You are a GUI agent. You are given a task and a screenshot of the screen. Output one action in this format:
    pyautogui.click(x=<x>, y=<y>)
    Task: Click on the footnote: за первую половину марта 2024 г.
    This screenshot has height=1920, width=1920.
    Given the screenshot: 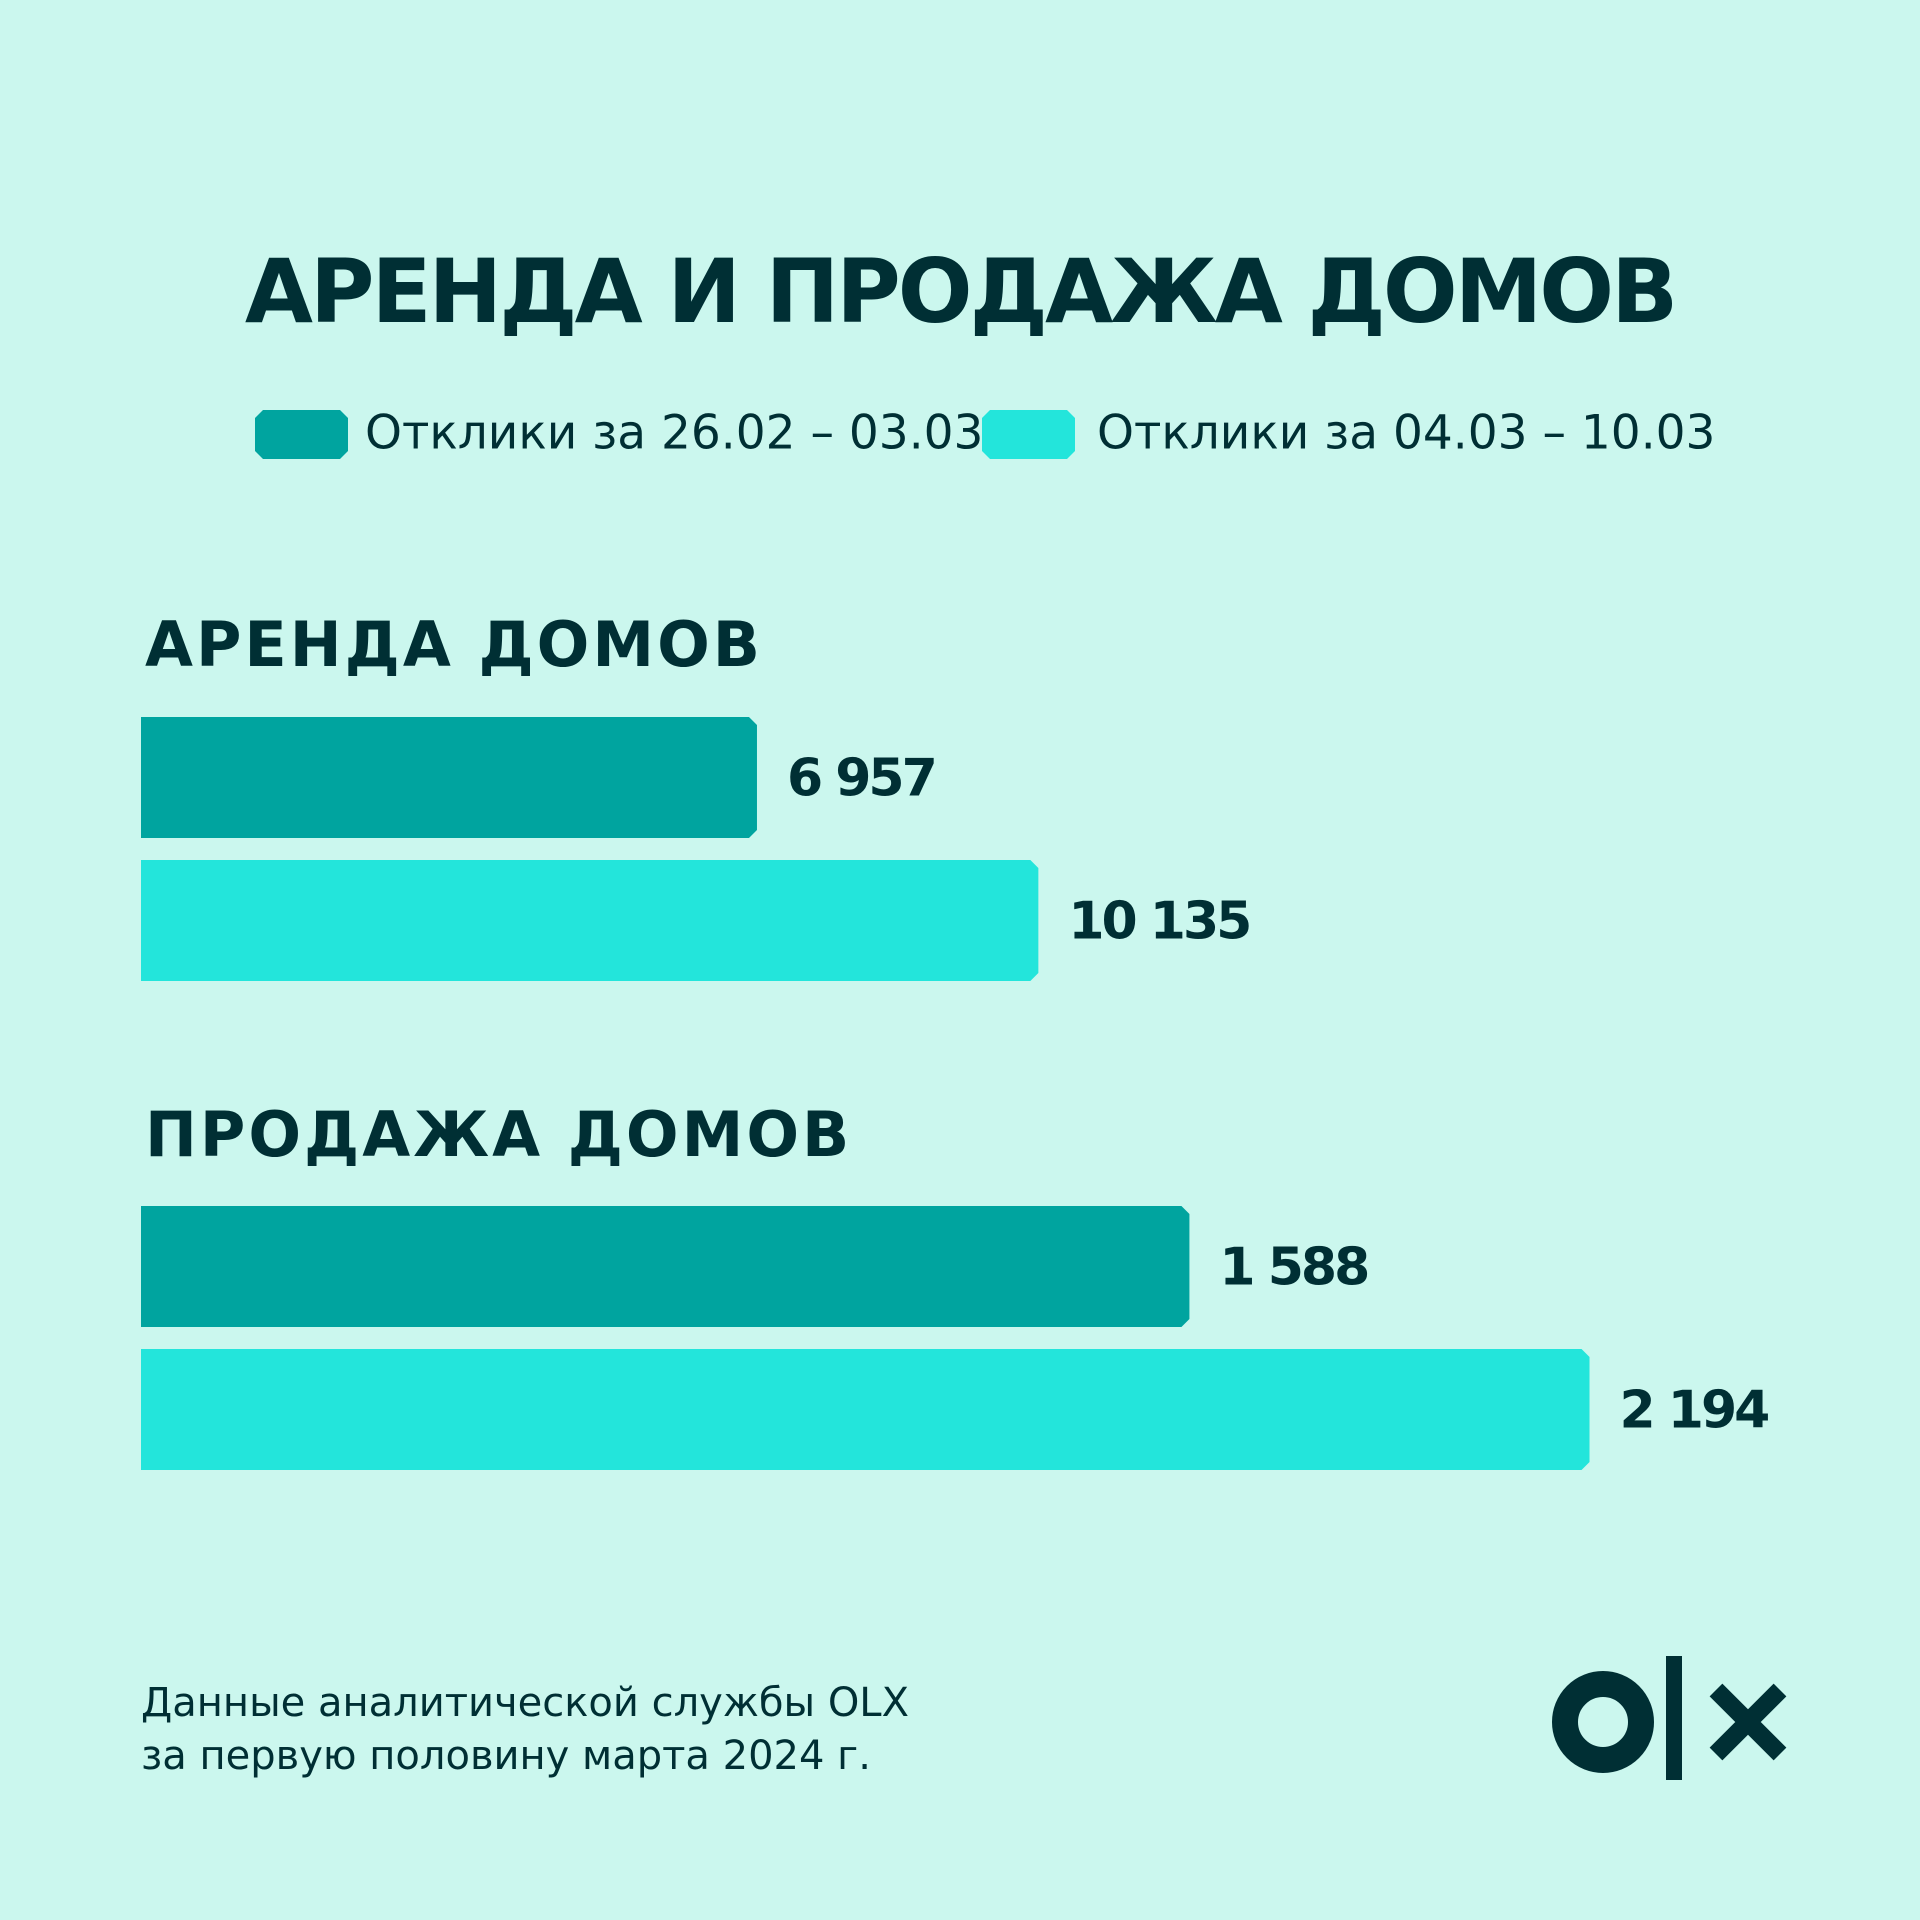 What is the action you would take?
    pyautogui.click(x=506, y=1756)
    